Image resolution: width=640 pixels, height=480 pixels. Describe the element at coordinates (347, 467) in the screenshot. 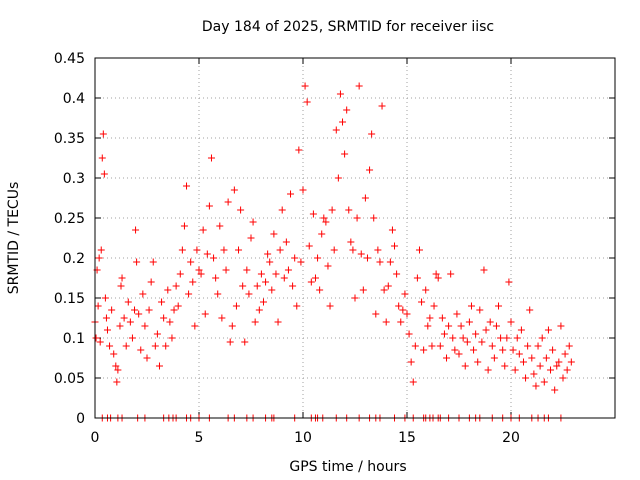

I see `x-axis-label: GPS time / hours` at that location.